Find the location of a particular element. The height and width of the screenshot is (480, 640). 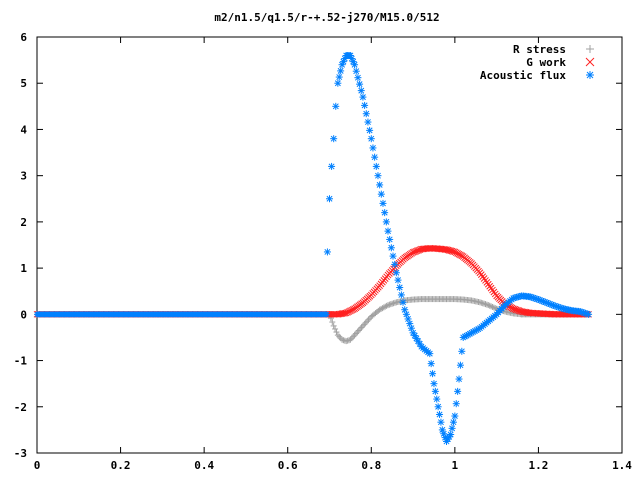

x-tick-label: 0 is located at coordinates (37, 465).